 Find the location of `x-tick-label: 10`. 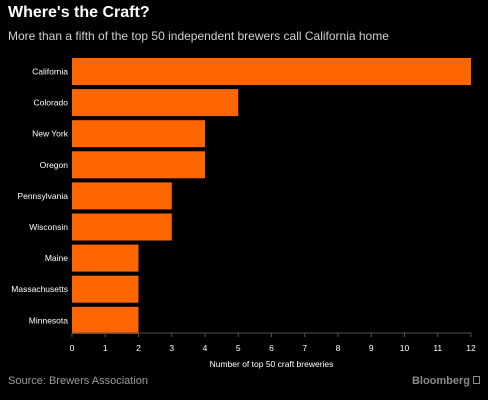

x-tick-label: 10 is located at coordinates (405, 348).